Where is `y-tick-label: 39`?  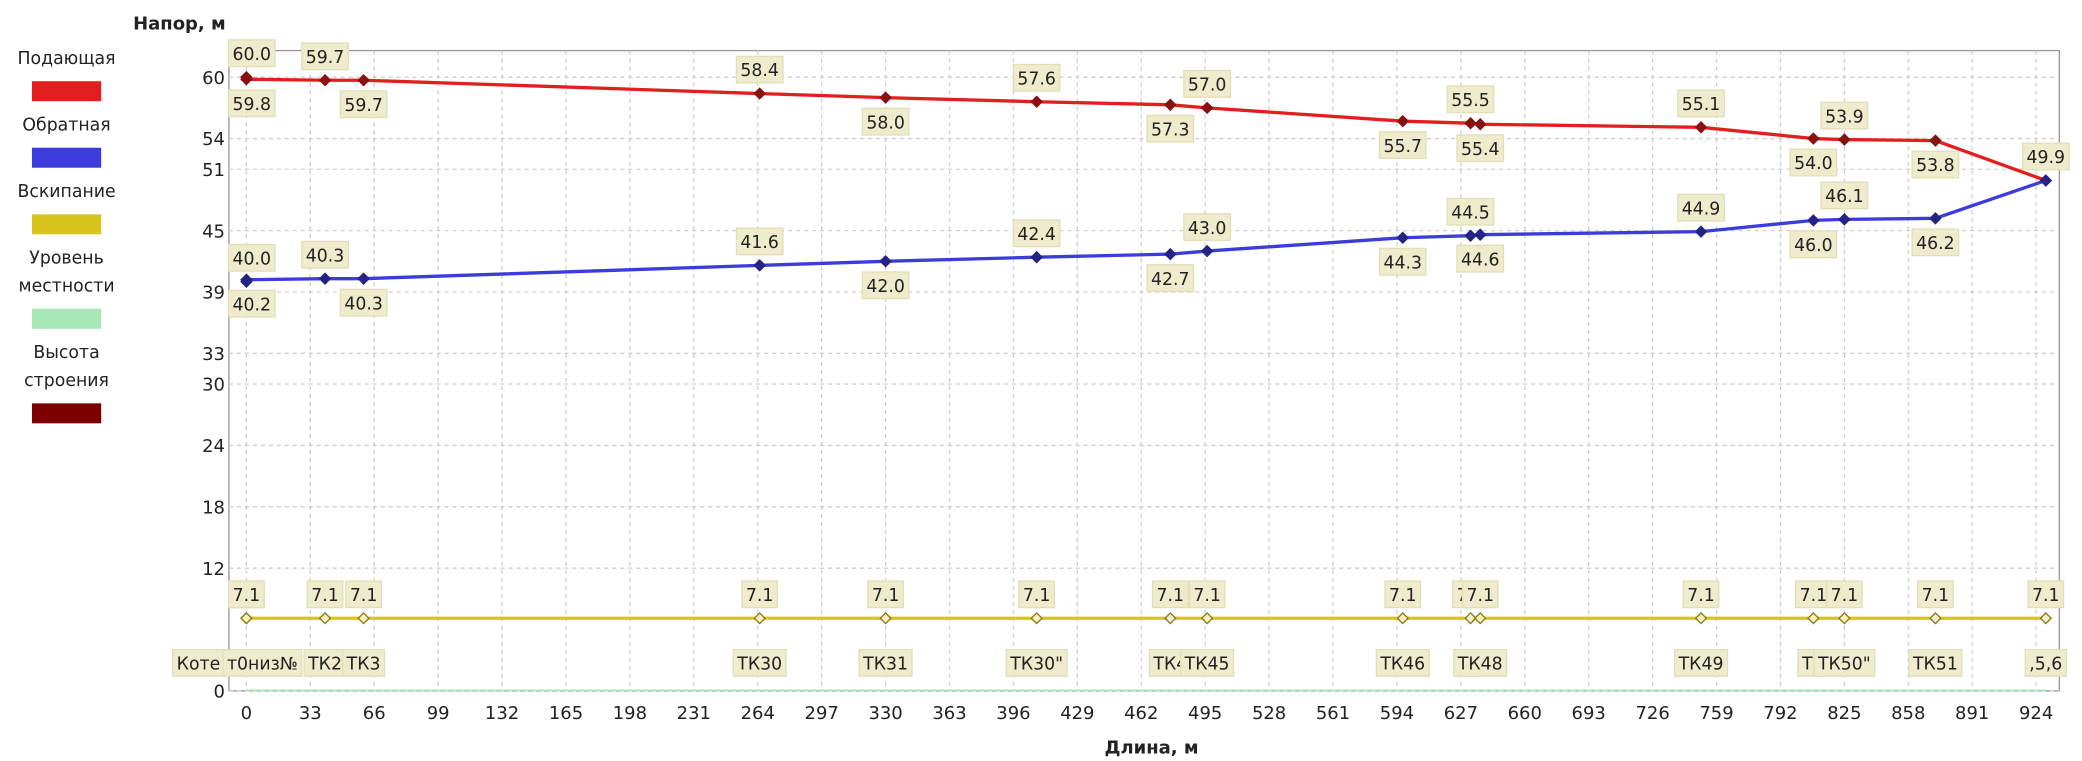
y-tick-label: 39 is located at coordinates (213, 293).